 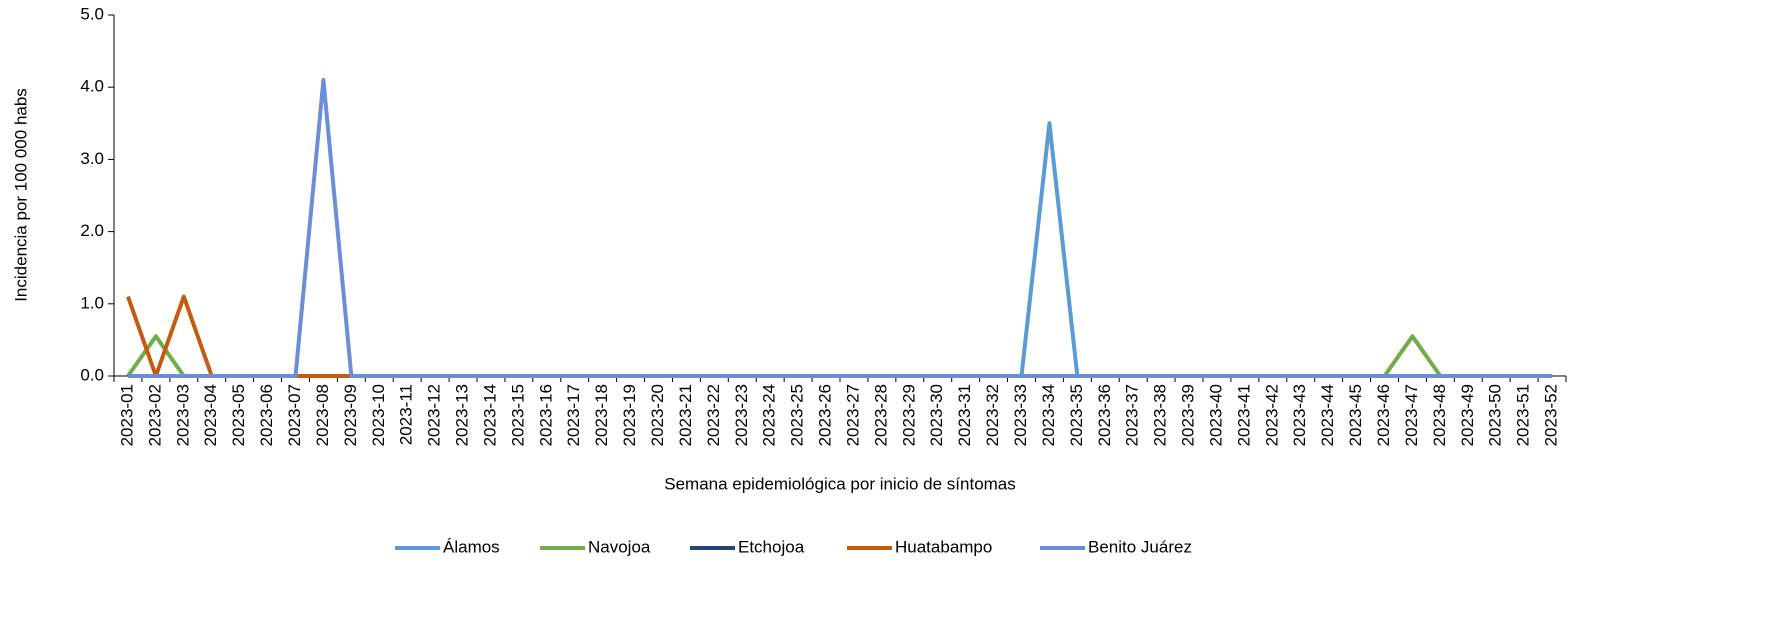 I want to click on y-tick-label: 5.0, so click(x=92, y=13).